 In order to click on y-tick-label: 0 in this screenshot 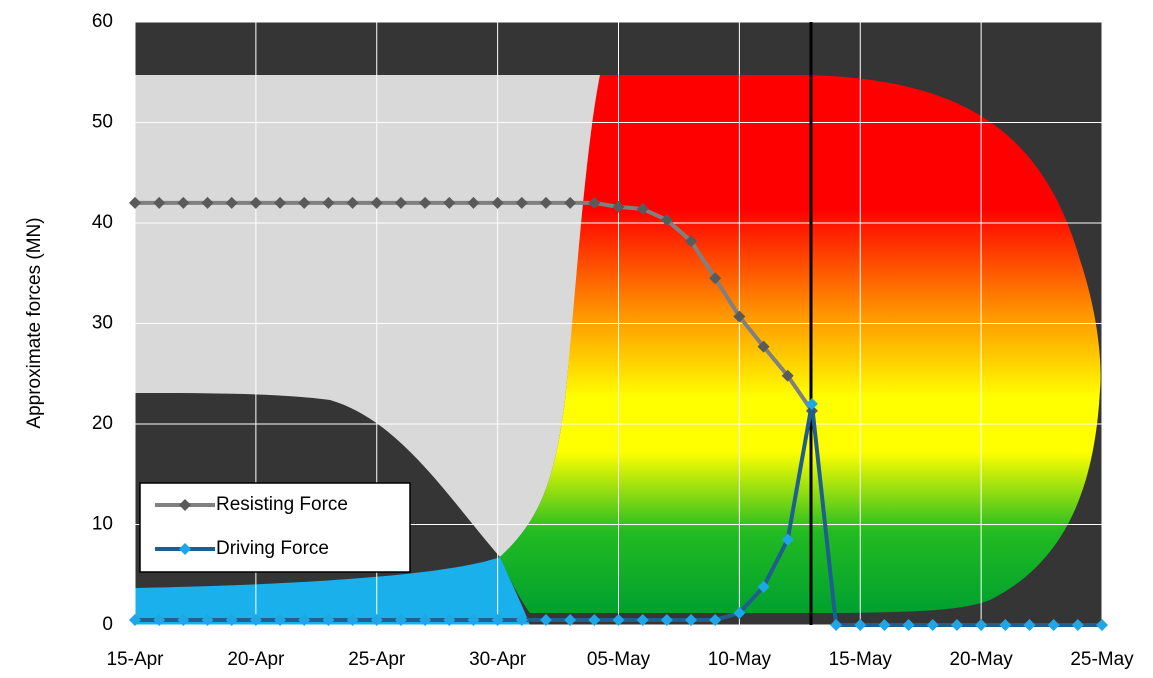, I will do `click(107, 624)`.